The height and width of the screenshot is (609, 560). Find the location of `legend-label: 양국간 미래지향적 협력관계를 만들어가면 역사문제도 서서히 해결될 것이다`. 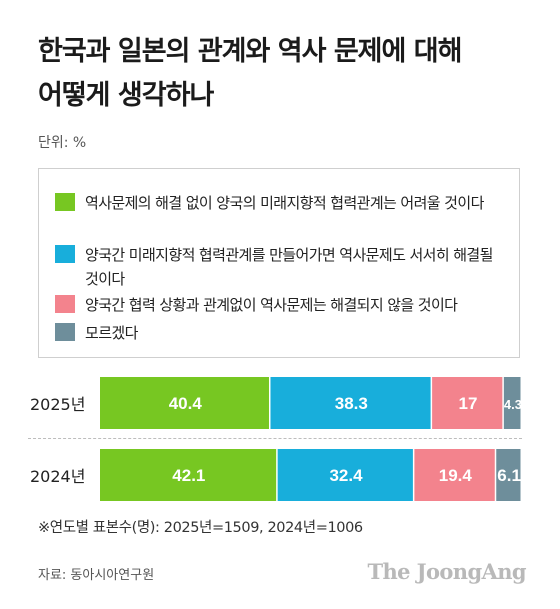

legend-label: 양국간 미래지향적 협력관계를 만들어가면 역사문제도 서서히 해결될 것이다 is located at coordinates (289, 267).